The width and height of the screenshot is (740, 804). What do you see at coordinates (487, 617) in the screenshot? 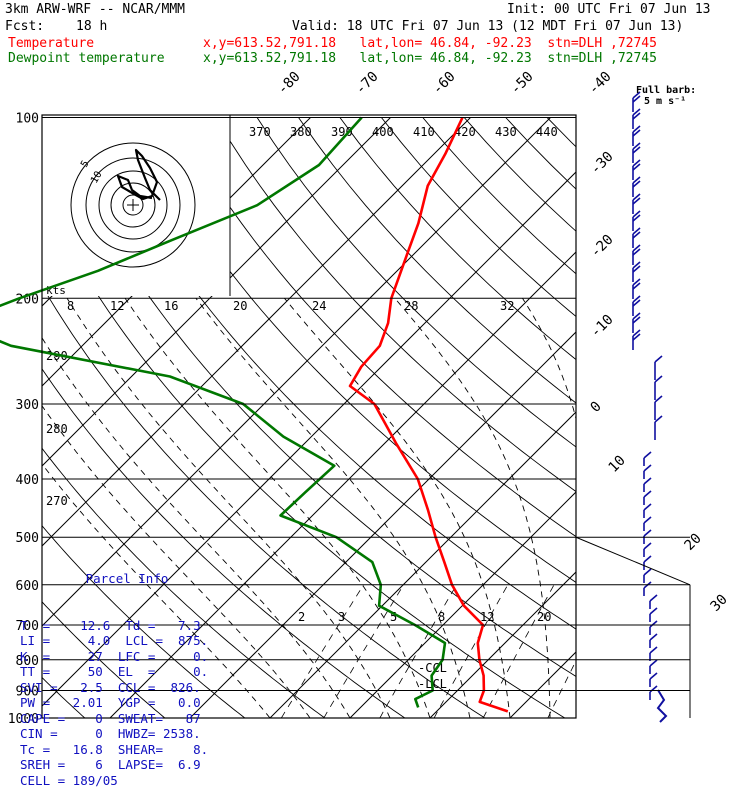
I see `mixing-ratio-label: 12` at bounding box center [487, 617].